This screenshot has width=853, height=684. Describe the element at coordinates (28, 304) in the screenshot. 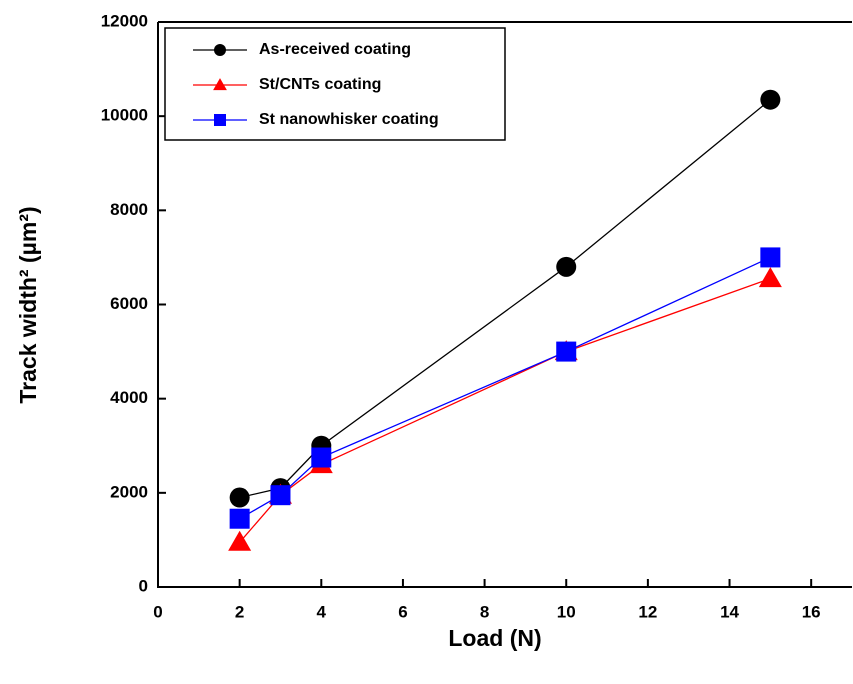

I see `y-axis-title: Track width² (µm²)` at that location.